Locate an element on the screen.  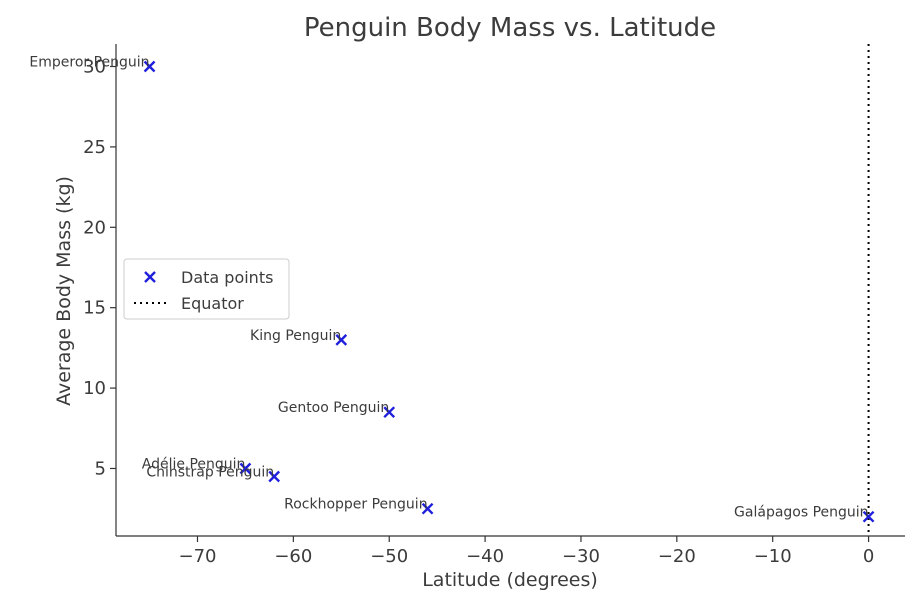
x-tick-label: −50 is located at coordinates (389, 556).